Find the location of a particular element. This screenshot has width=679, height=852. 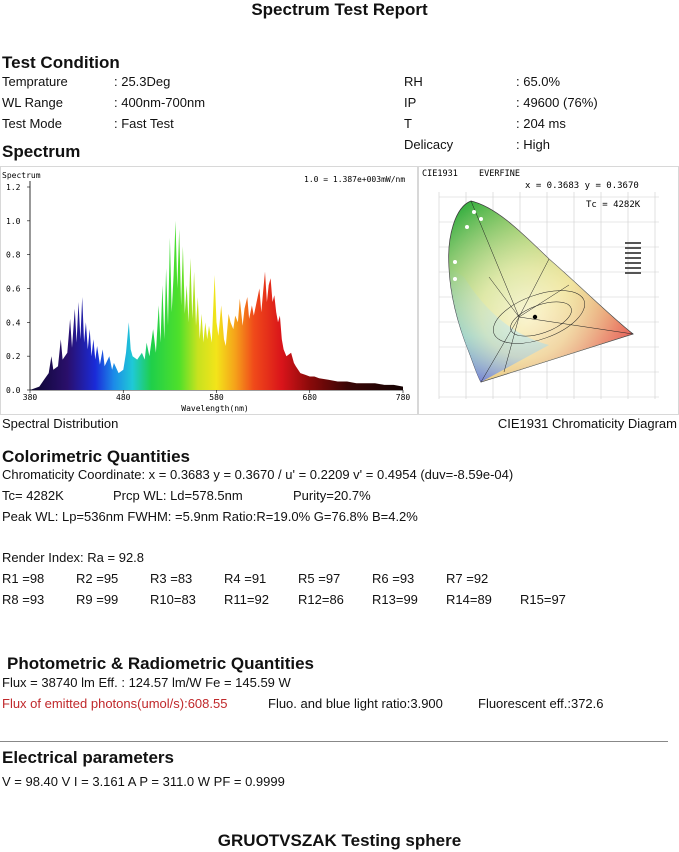

spectrum-xtick-label: 480 is located at coordinates (123, 397).